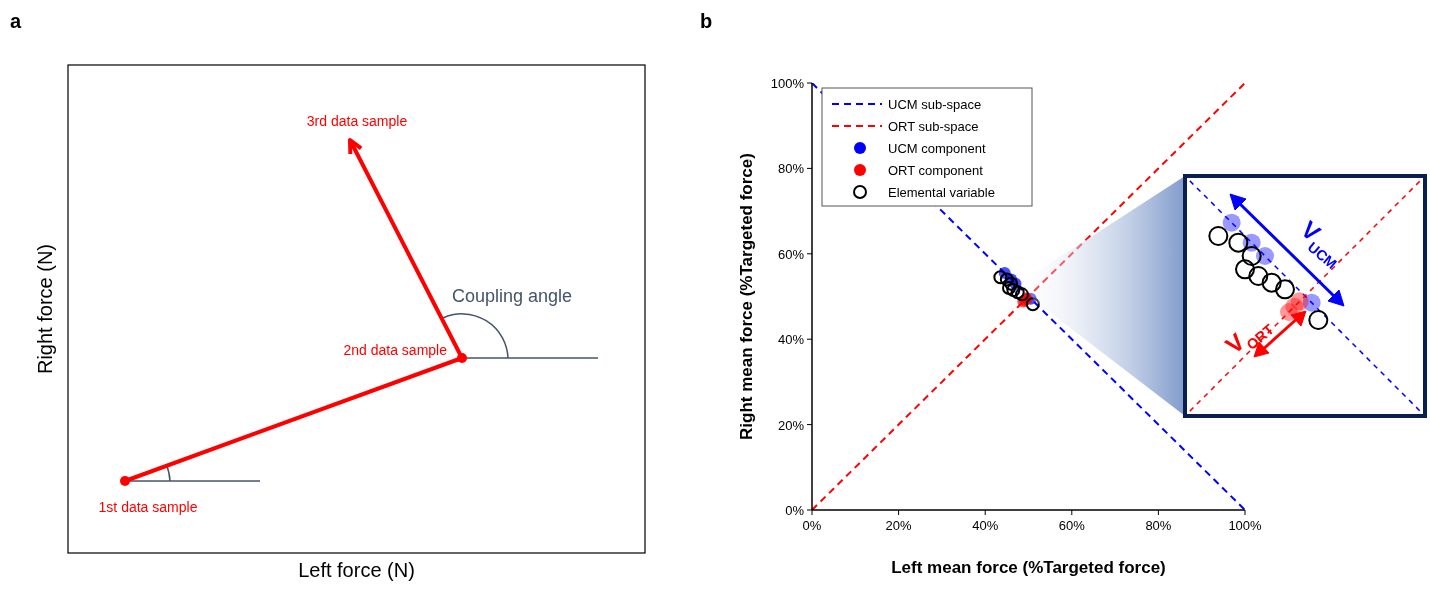  What do you see at coordinates (985, 525) in the screenshot?
I see `x-tick-label: 40%` at bounding box center [985, 525].